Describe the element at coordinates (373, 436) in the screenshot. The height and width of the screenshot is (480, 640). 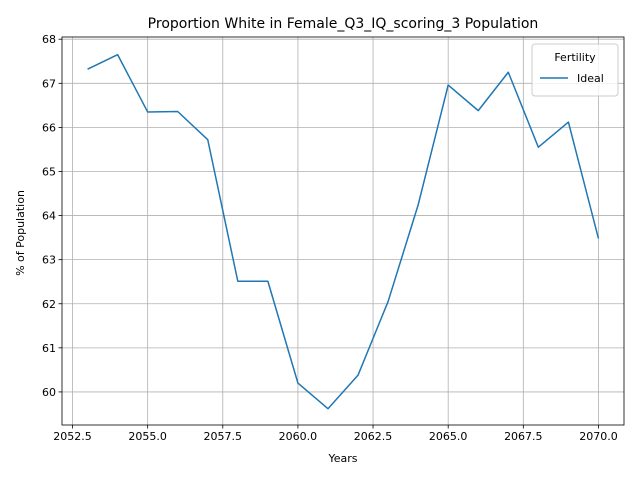
I see `x-tick-label: 2062.5` at that location.